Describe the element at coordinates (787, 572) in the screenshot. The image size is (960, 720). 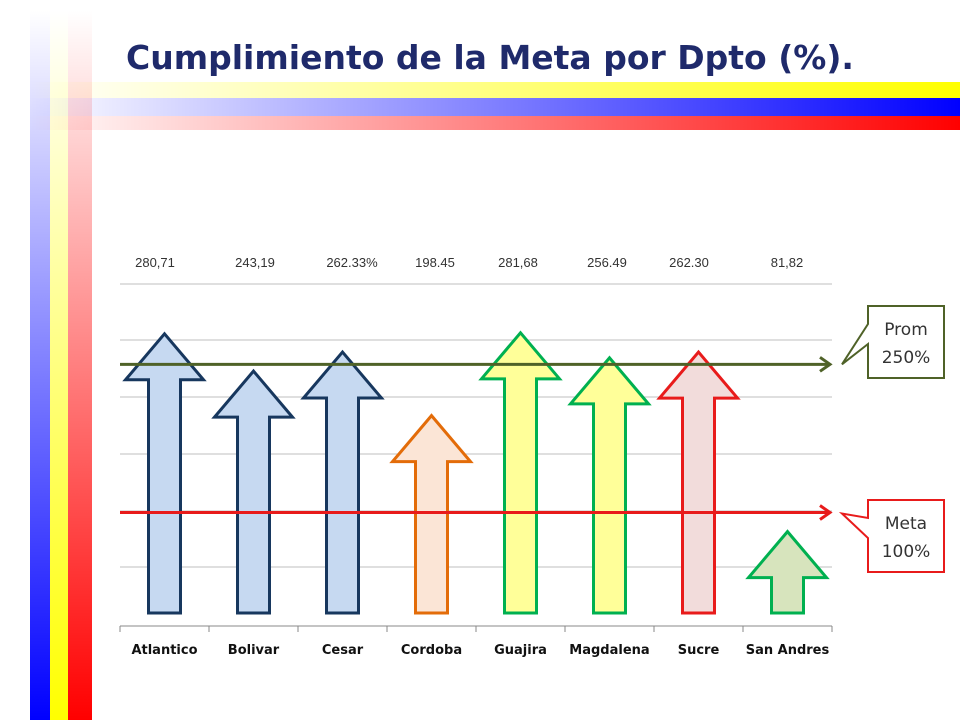
I see `arrow-bar-san-andres` at that location.